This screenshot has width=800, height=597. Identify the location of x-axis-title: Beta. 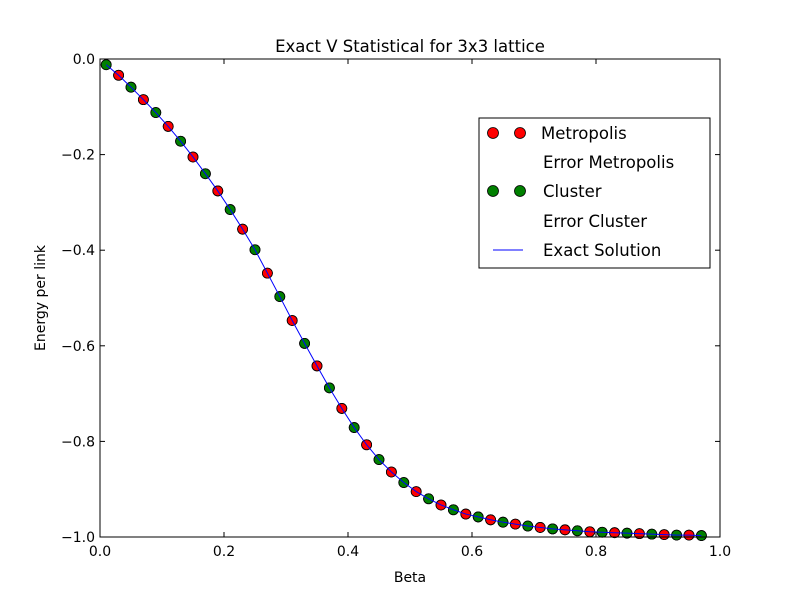
(410, 578).